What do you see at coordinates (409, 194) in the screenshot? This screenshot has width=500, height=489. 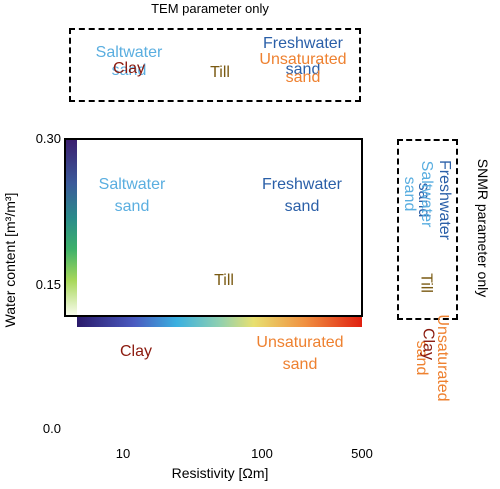 I see `snmr-saltwater-line2: sand` at bounding box center [409, 194].